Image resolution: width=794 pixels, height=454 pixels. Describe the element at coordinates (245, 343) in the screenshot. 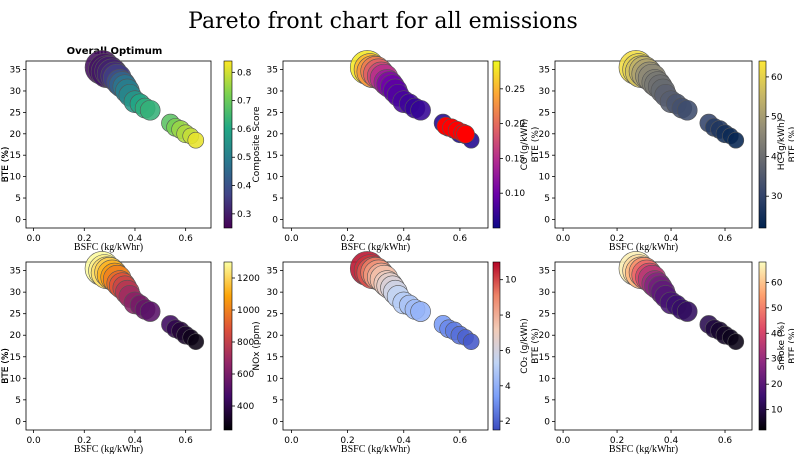

I see `colorbar-tick-label: 800` at that location.